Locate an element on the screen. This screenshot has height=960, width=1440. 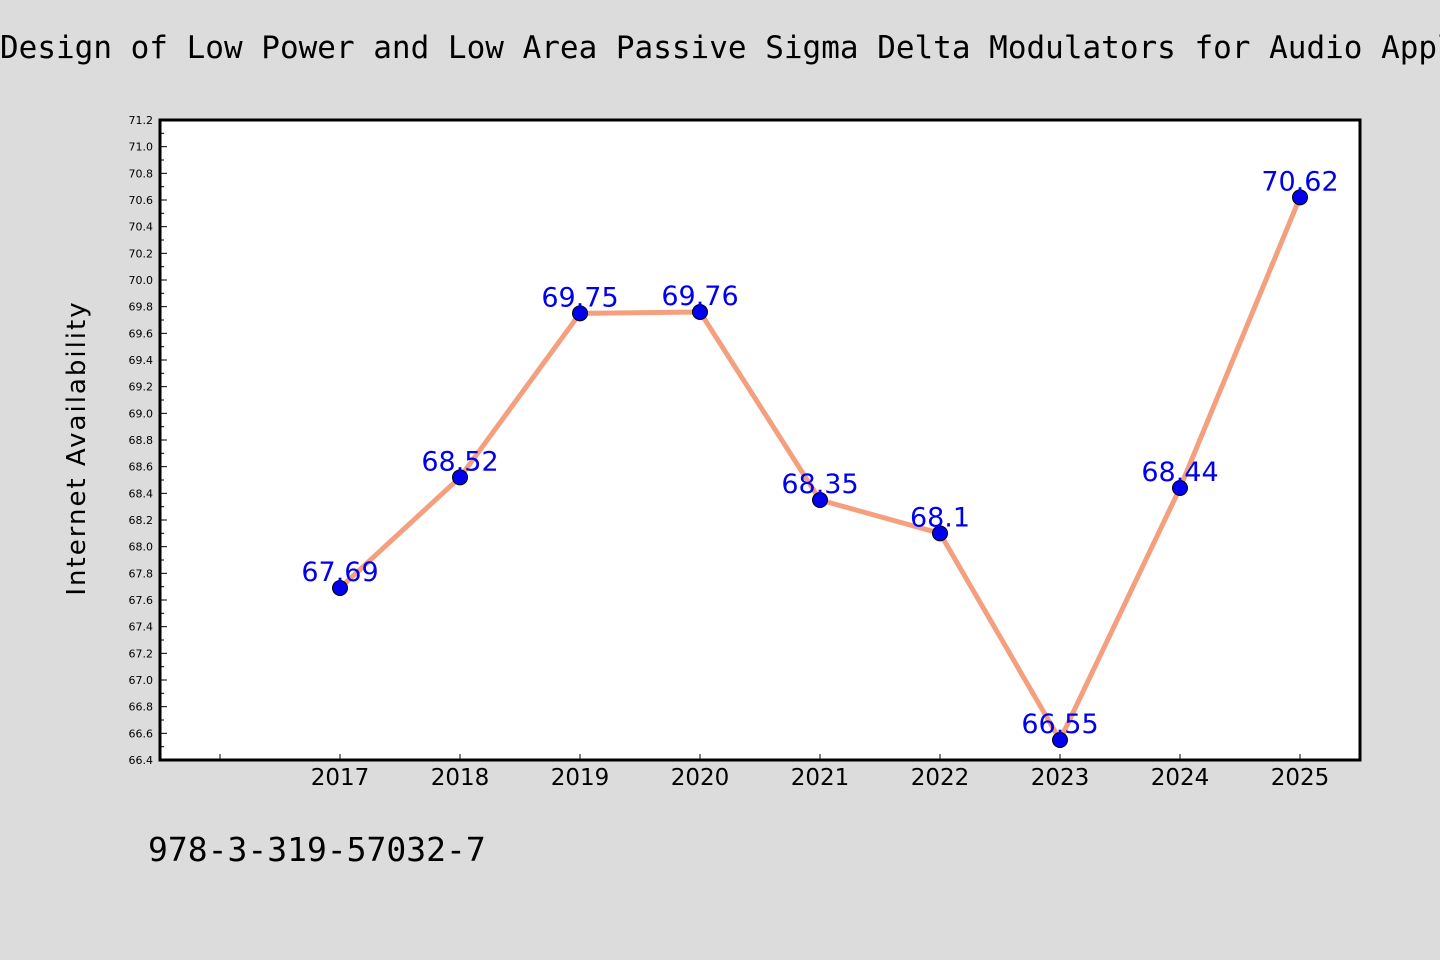
data-label: 68.52 is located at coordinates (459, 461).